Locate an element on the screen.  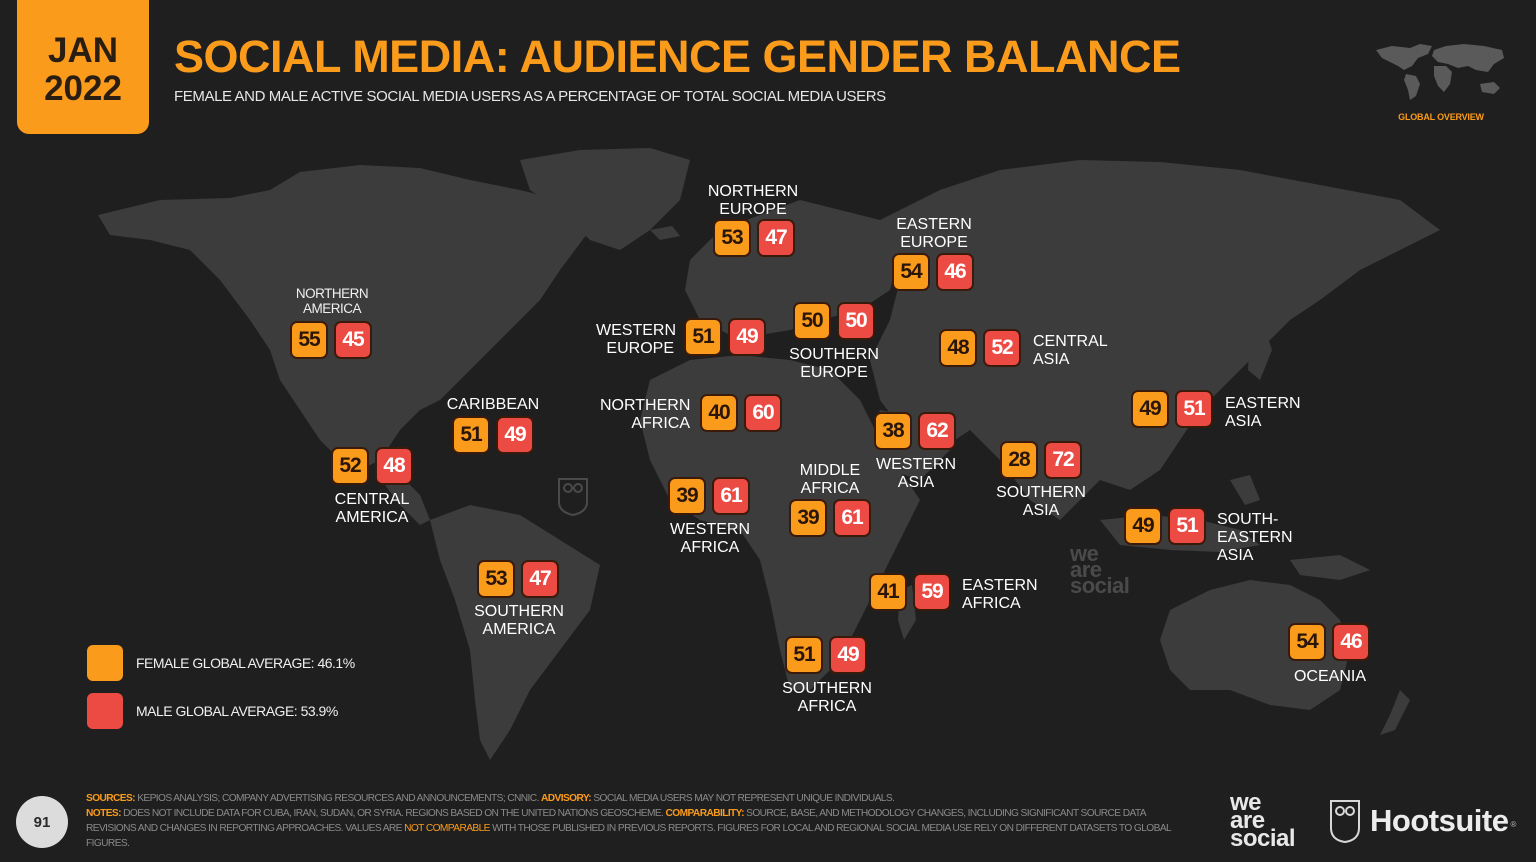
region-label-eastern-africa: EASTERN AFRICA is located at coordinates (1000, 594).